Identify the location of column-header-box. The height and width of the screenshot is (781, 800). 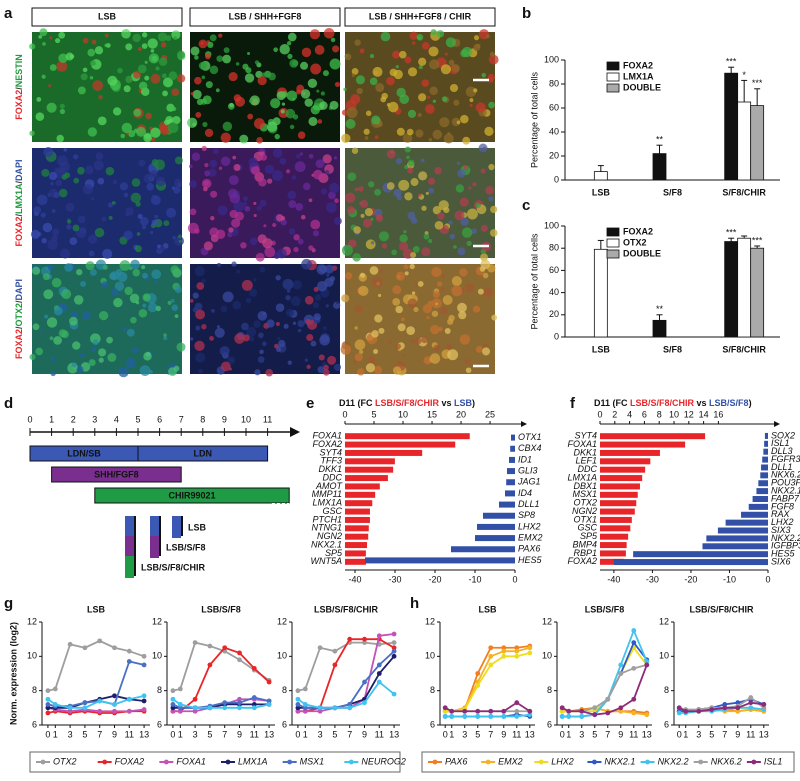
(107, 17).